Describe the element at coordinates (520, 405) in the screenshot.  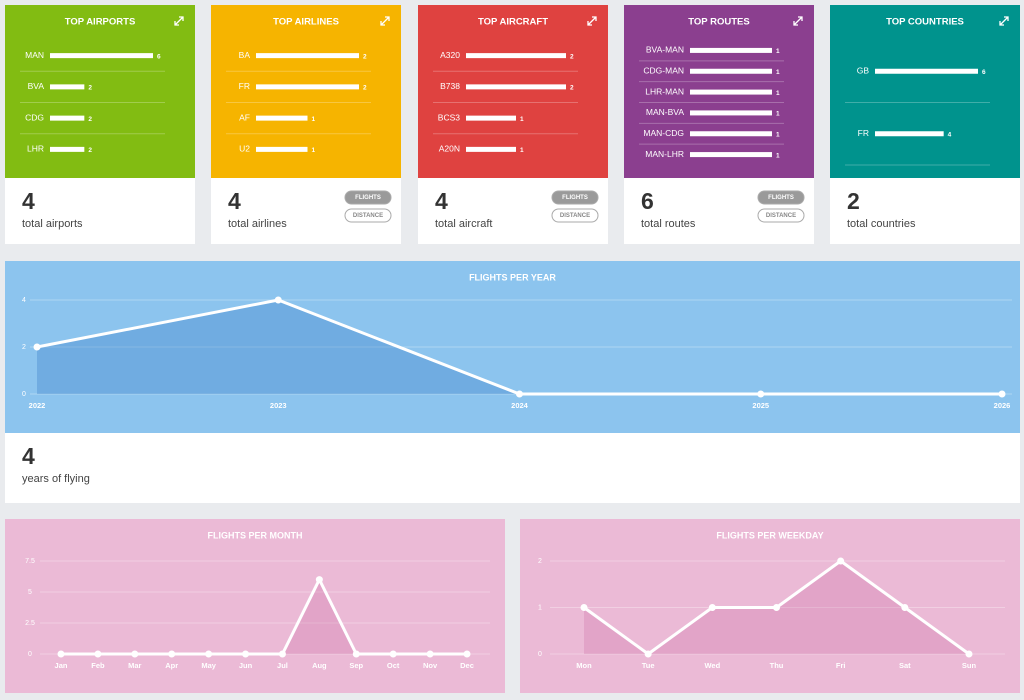
I see `x-tick-label: 2024` at that location.